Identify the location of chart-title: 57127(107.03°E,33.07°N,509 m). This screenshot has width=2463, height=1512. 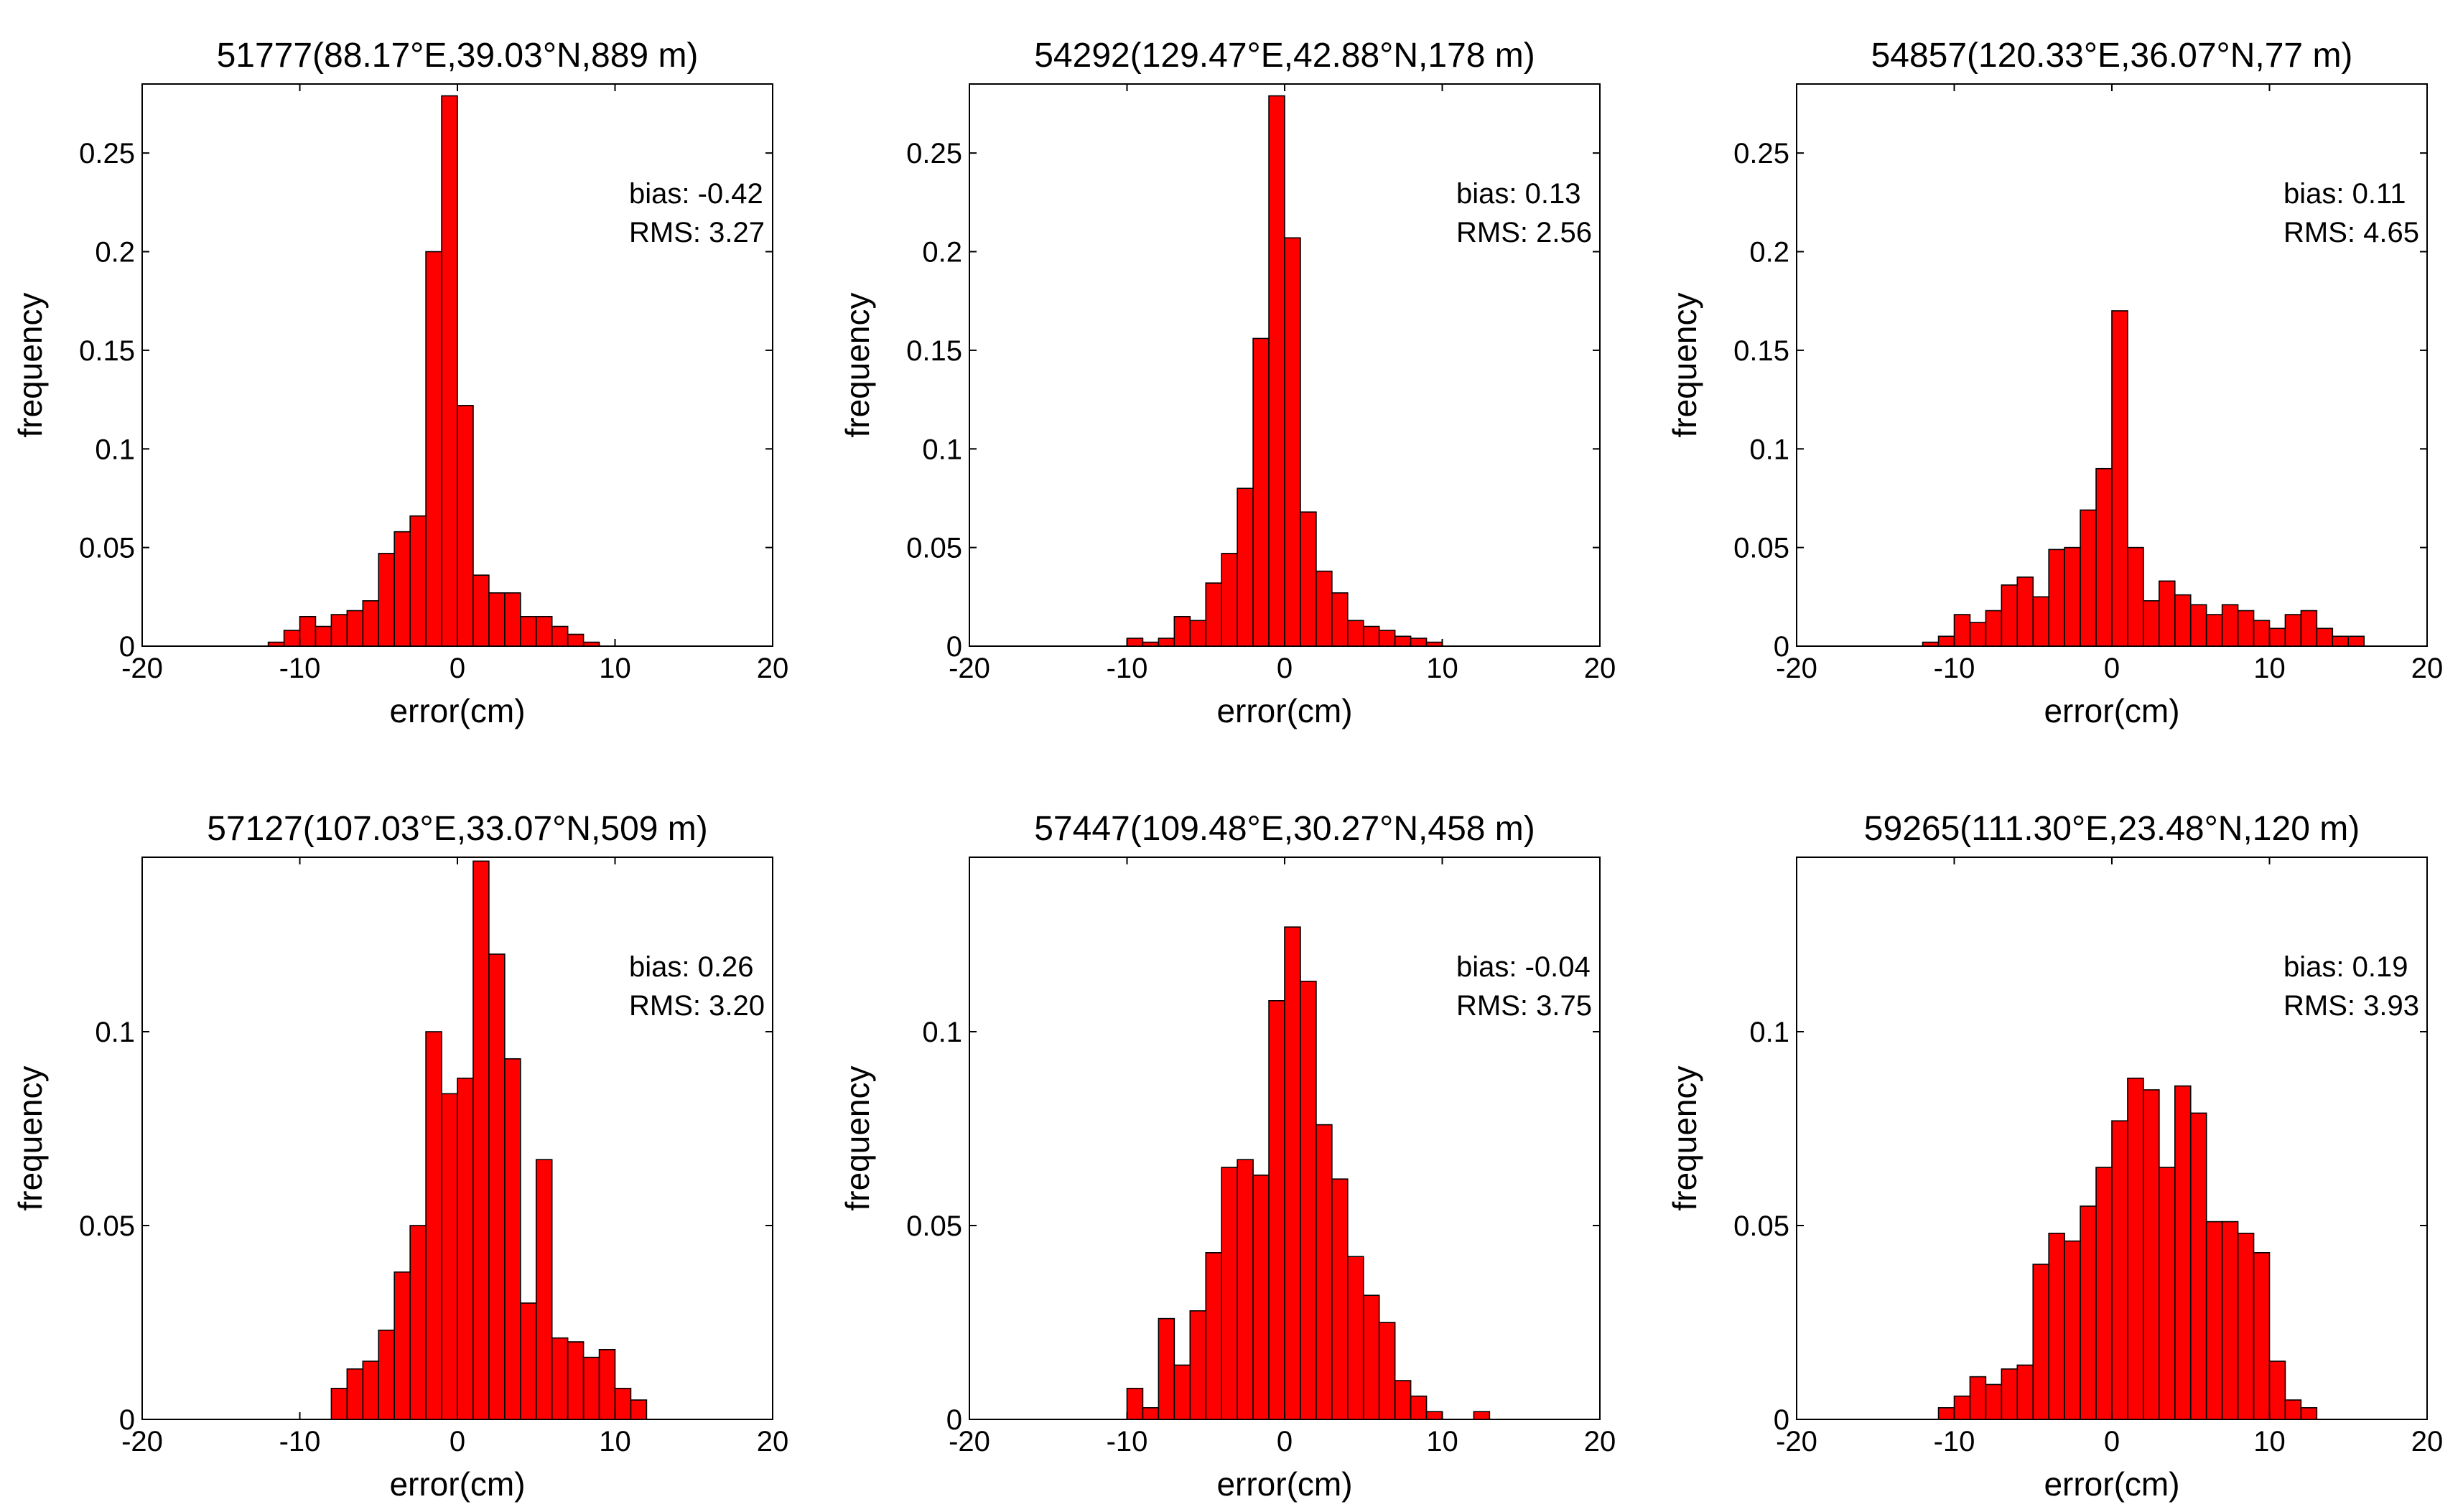
(457, 829).